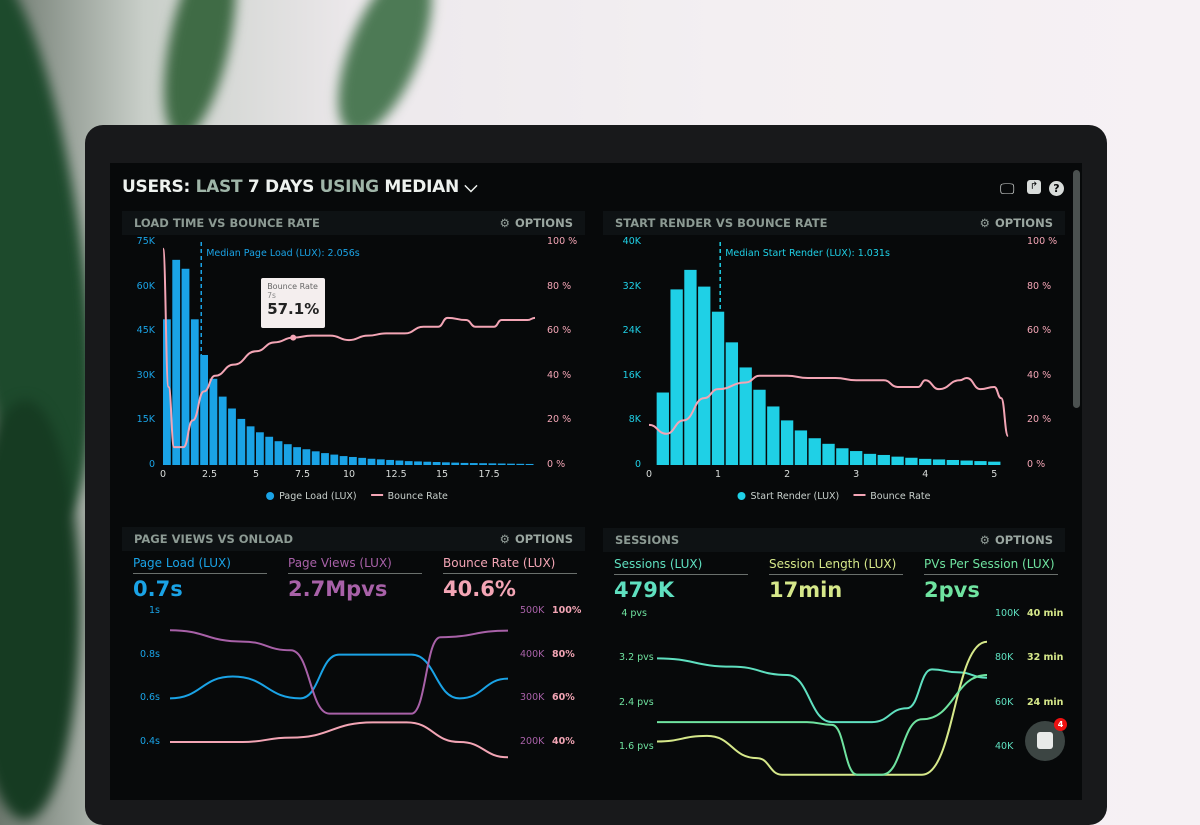  I want to click on y-tick-label: 75K, so click(145, 241).